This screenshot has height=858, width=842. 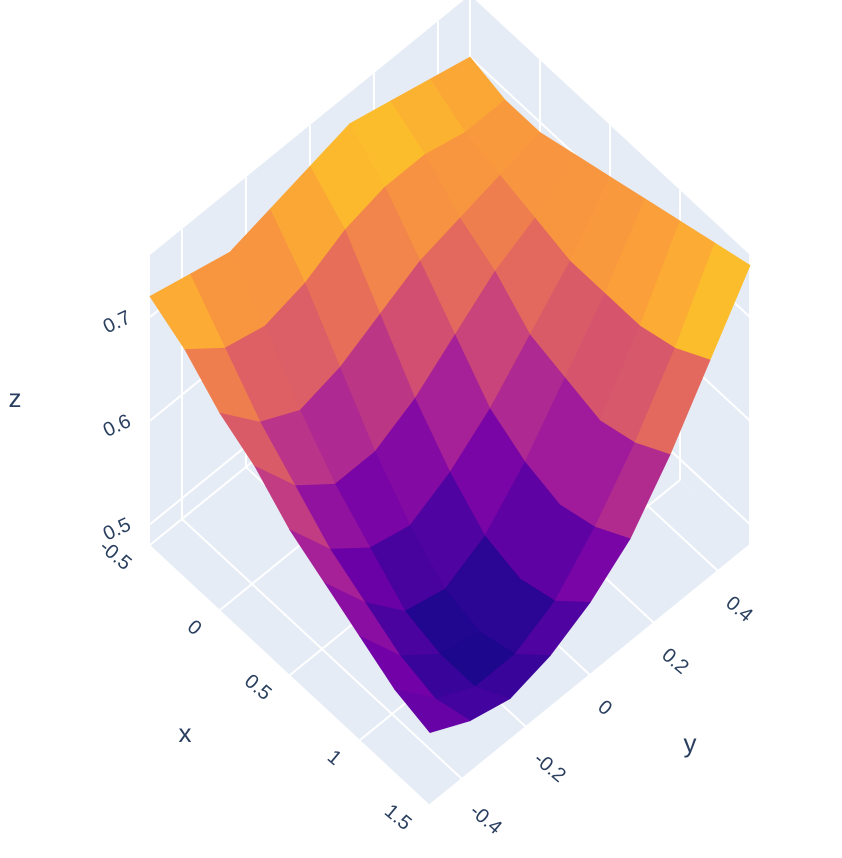 I want to click on x-tick-label: 0.5, so click(x=257, y=687).